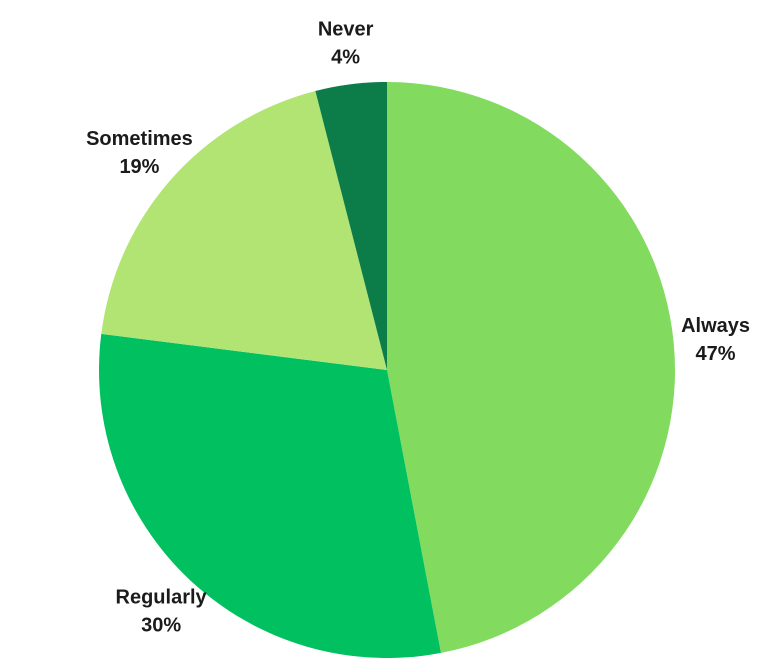 This screenshot has width=768, height=668. What do you see at coordinates (162, 598) in the screenshot?
I see `slice-label-regularly: Regularly` at bounding box center [162, 598].